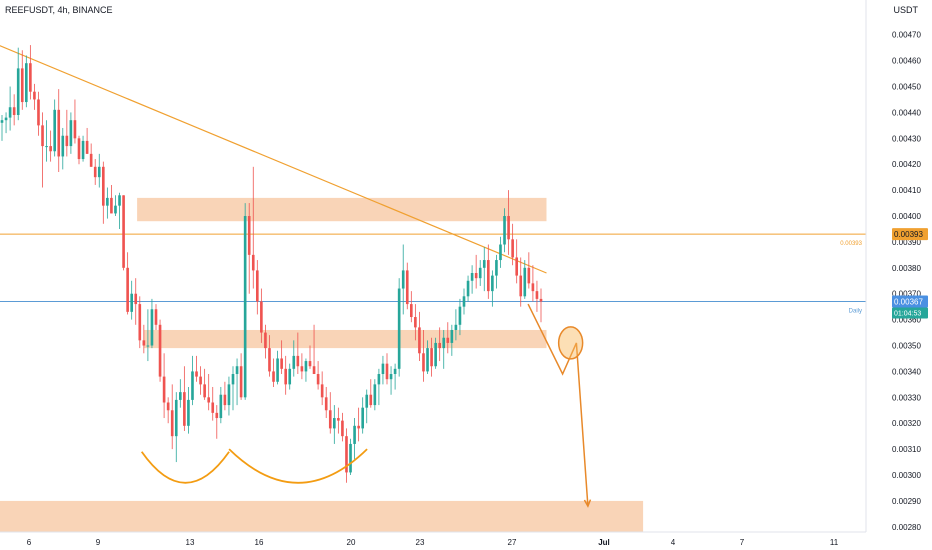 The width and height of the screenshot is (932, 550). What do you see at coordinates (322, 516) in the screenshot?
I see `zone-target` at bounding box center [322, 516].